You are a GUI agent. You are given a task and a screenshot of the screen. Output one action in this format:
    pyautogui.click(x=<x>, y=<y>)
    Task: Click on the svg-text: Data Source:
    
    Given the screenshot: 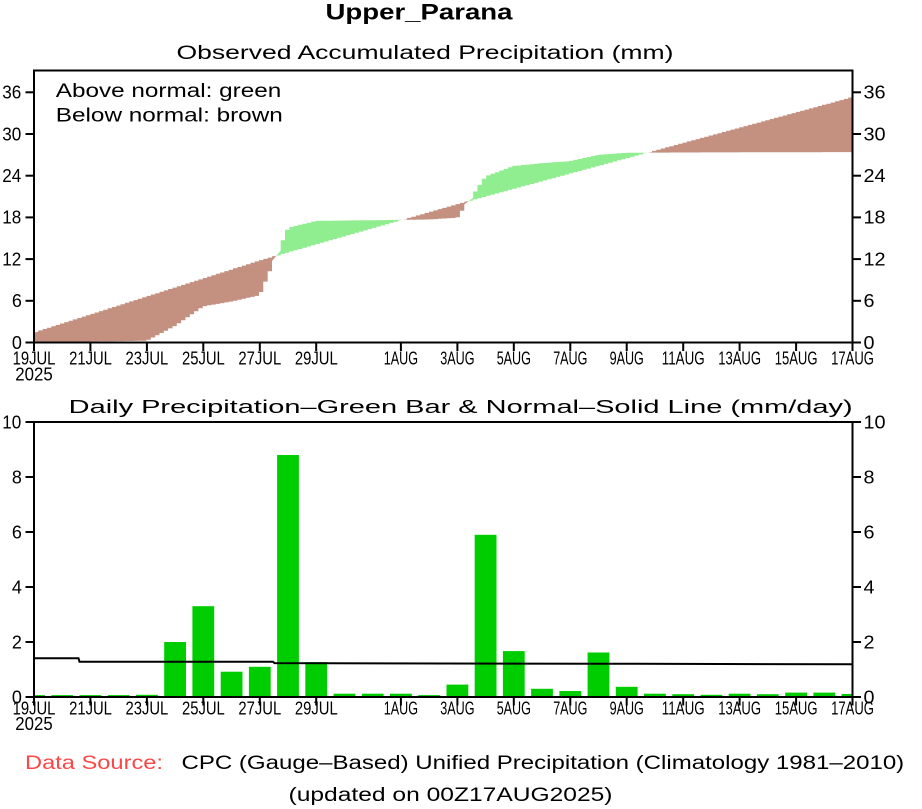 What is the action you would take?
    pyautogui.click(x=94, y=763)
    